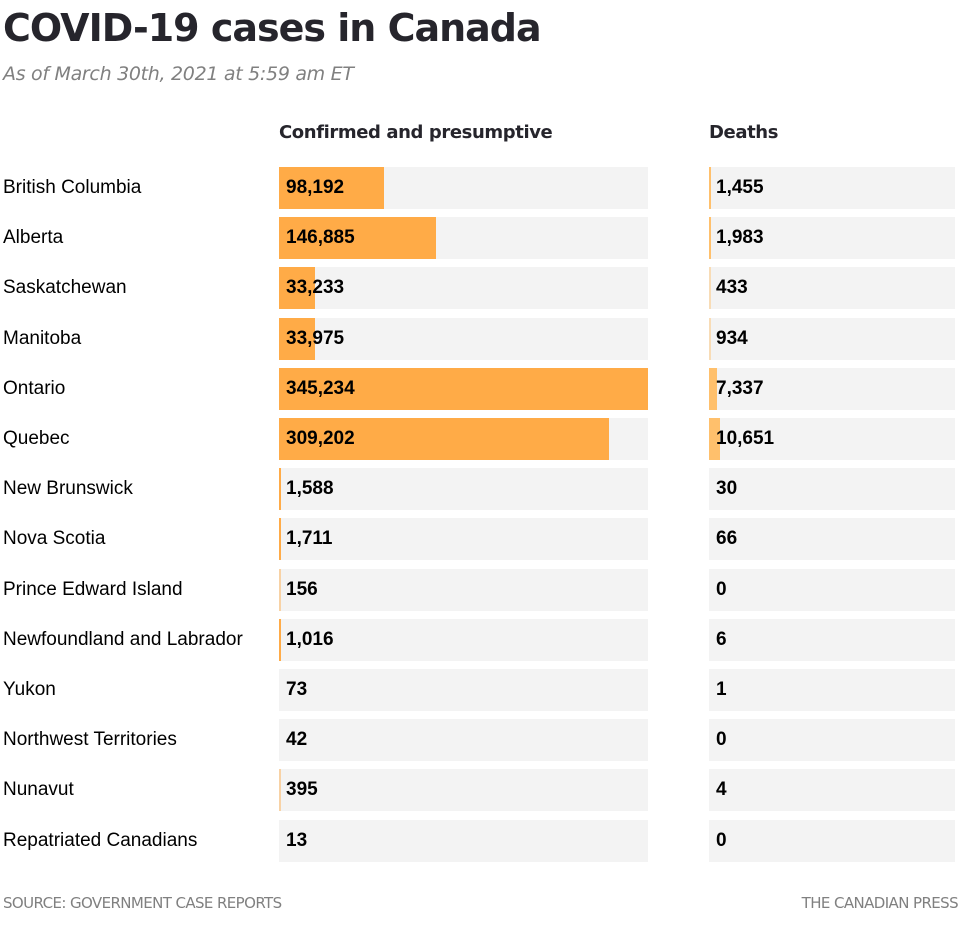 The width and height of the screenshot is (960, 925). What do you see at coordinates (93, 589) in the screenshot?
I see `category-label: Prince Edward Island` at bounding box center [93, 589].